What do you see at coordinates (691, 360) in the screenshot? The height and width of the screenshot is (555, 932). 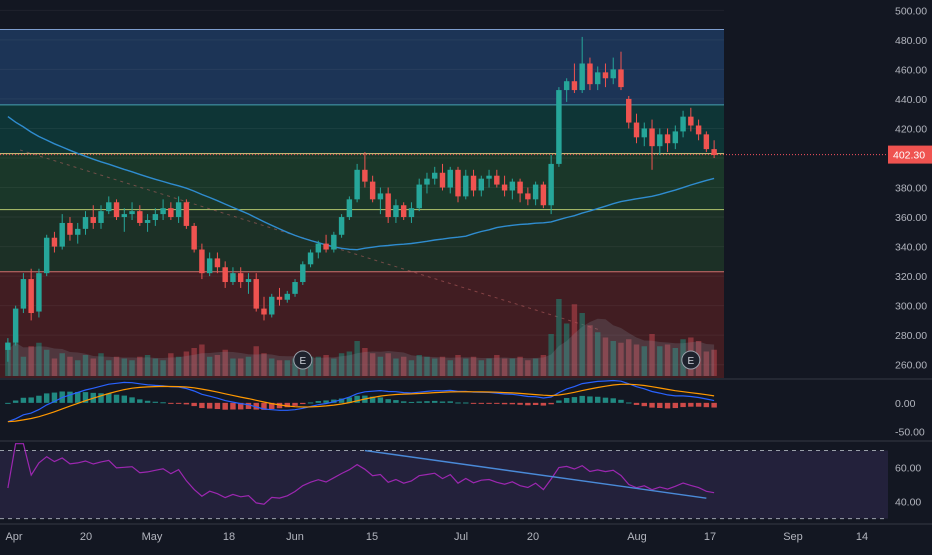 I see `earnings-marker-1: E` at bounding box center [691, 360].